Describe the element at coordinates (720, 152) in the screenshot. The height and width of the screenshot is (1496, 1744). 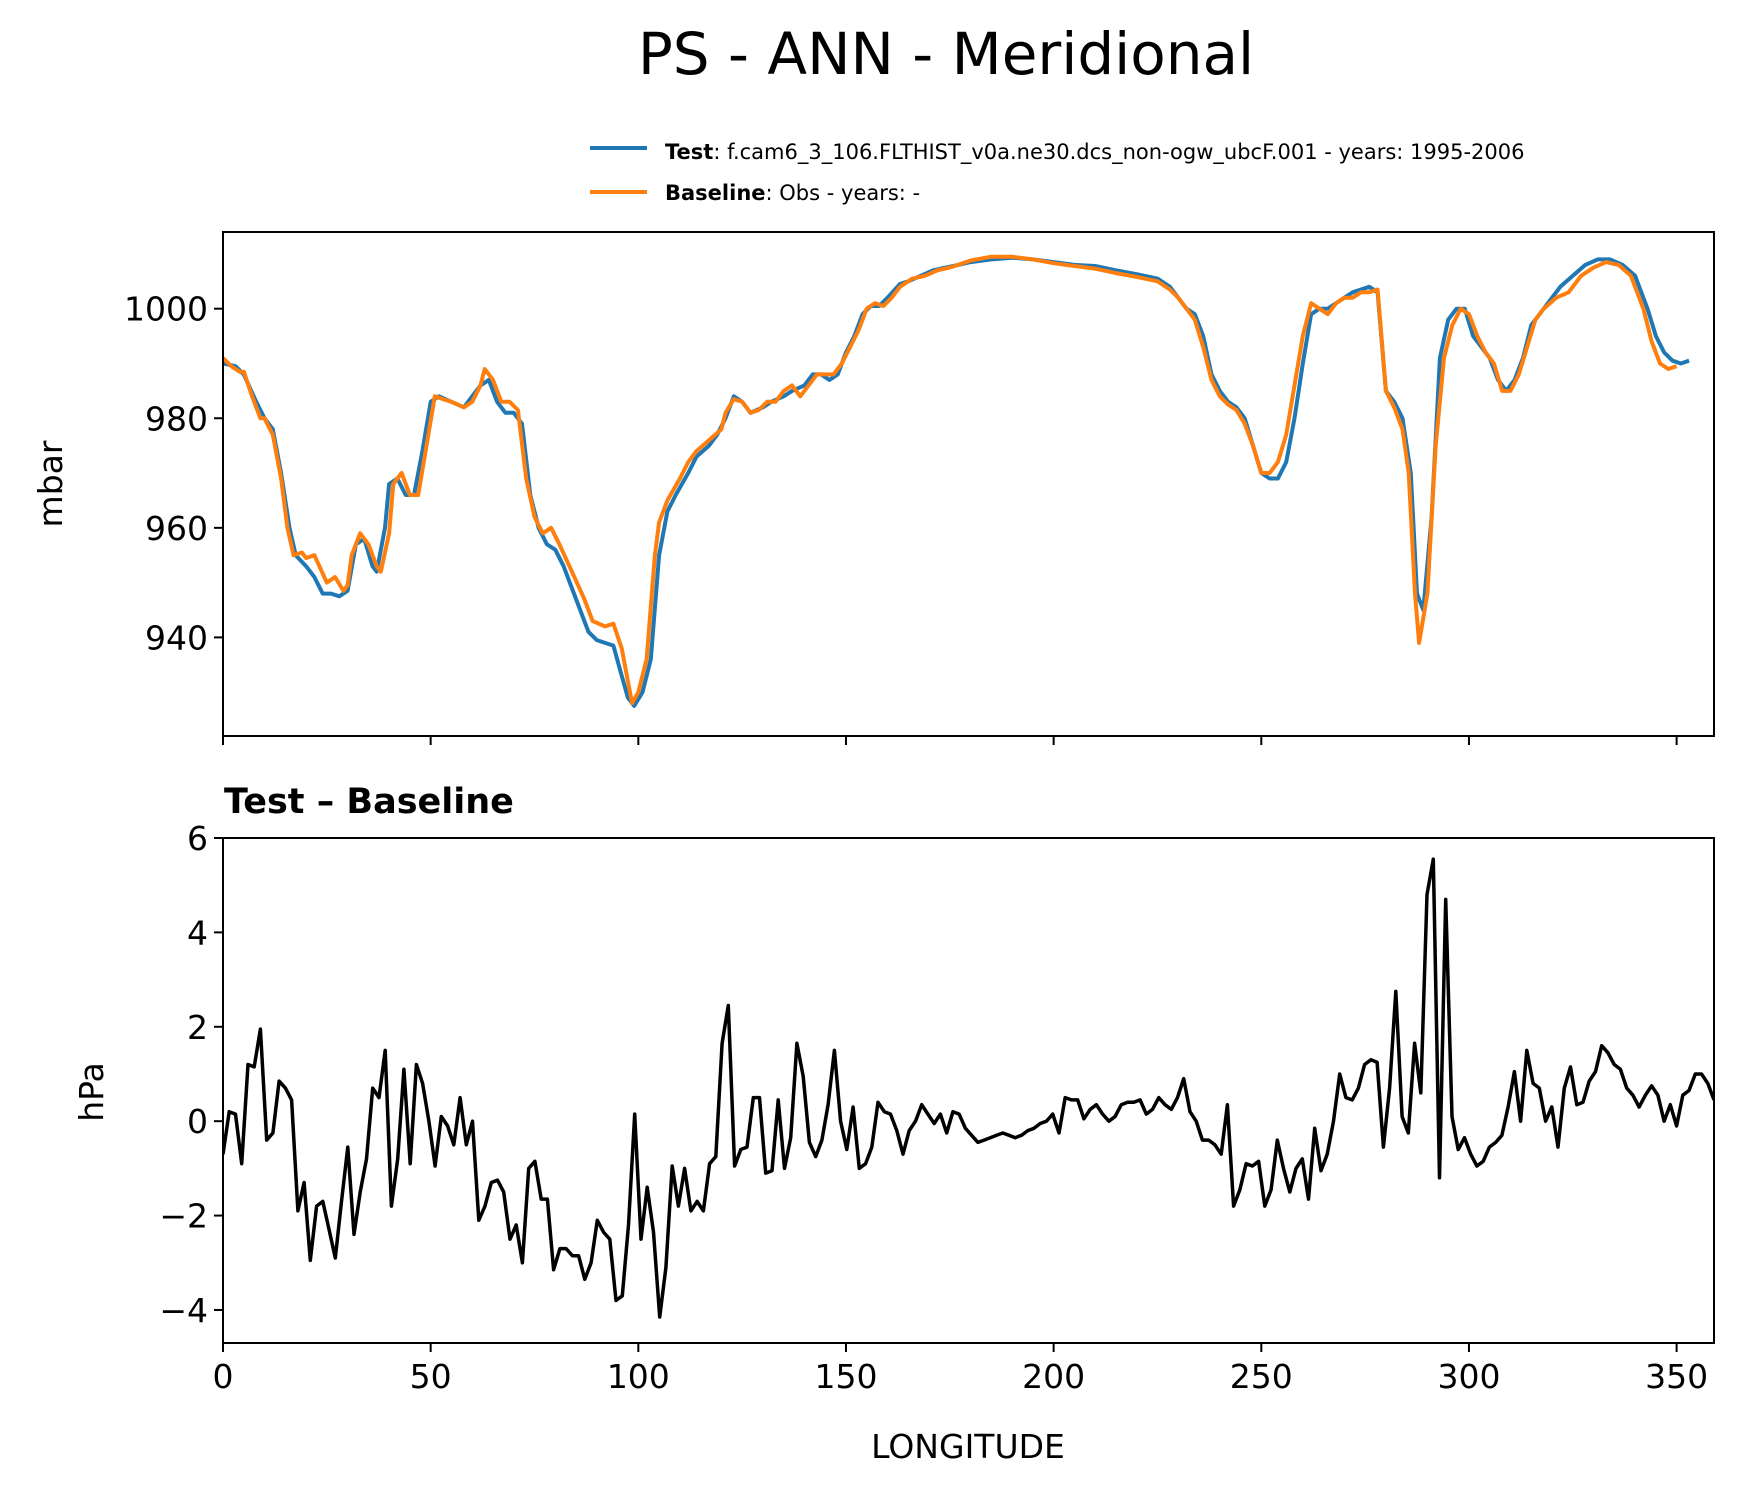
I see `legend-test-sep: :` at that location.